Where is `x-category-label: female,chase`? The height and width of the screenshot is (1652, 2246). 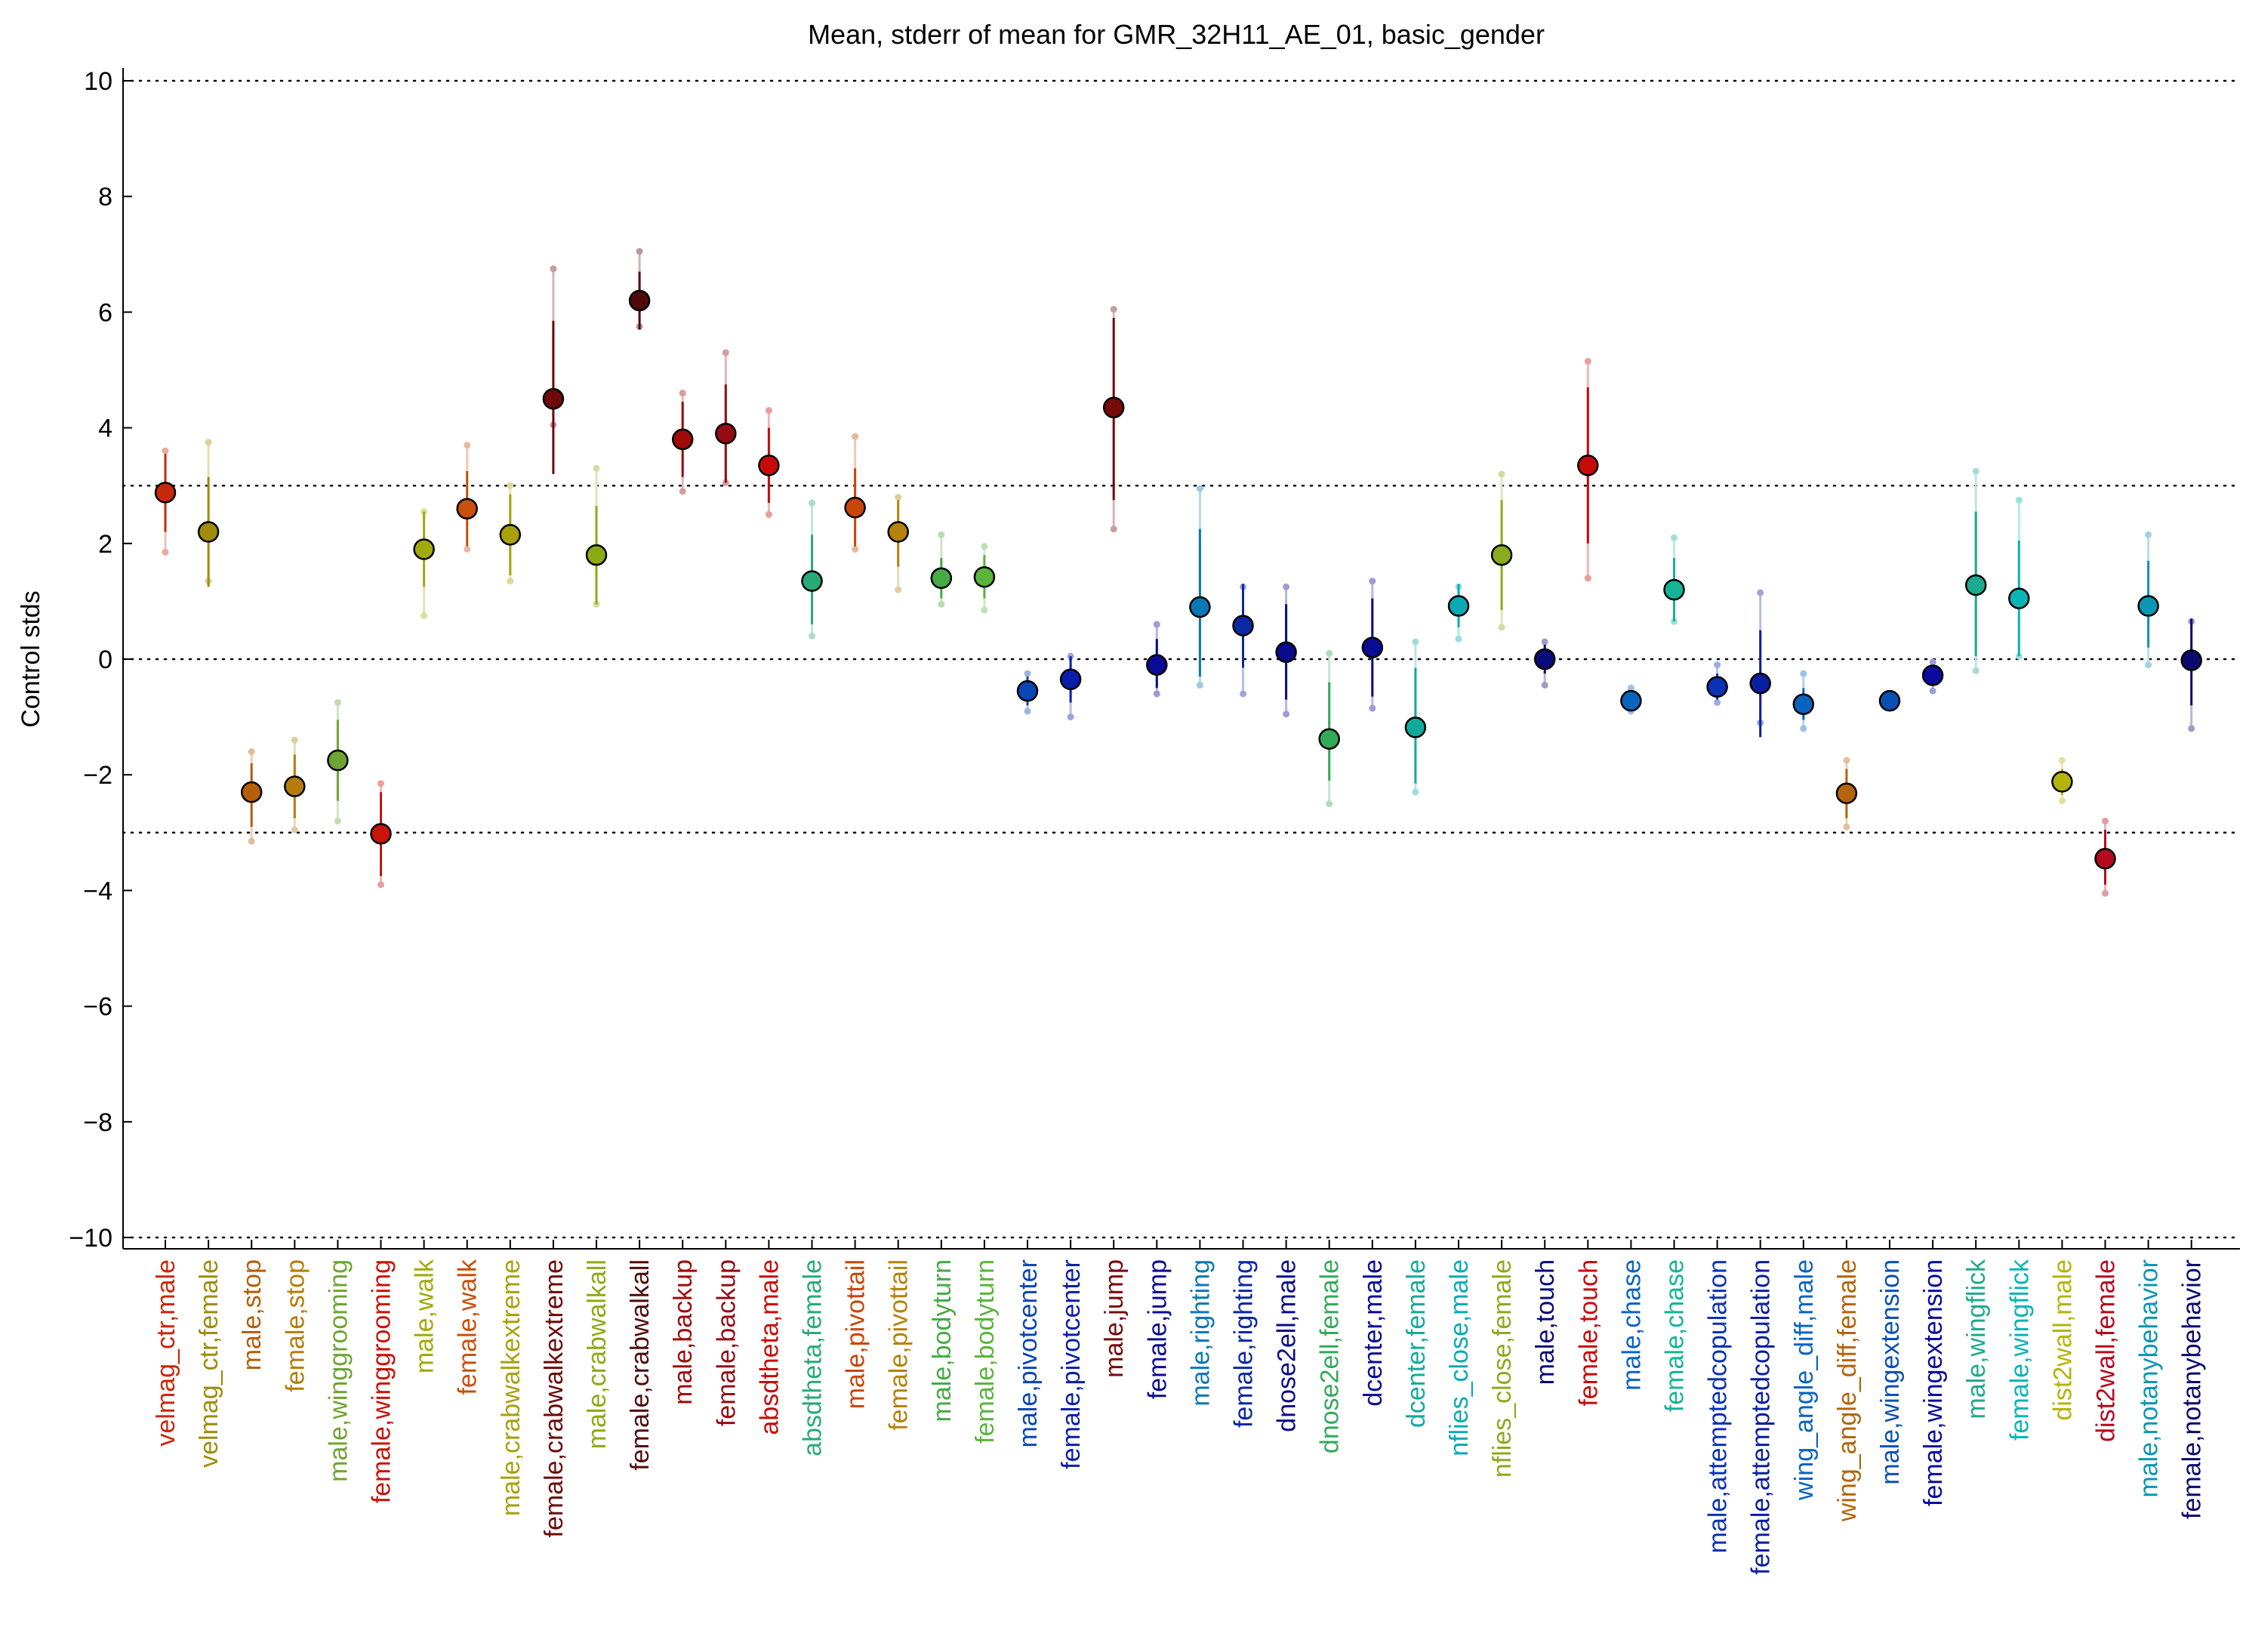 x-category-label: female,chase is located at coordinates (1676, 1336).